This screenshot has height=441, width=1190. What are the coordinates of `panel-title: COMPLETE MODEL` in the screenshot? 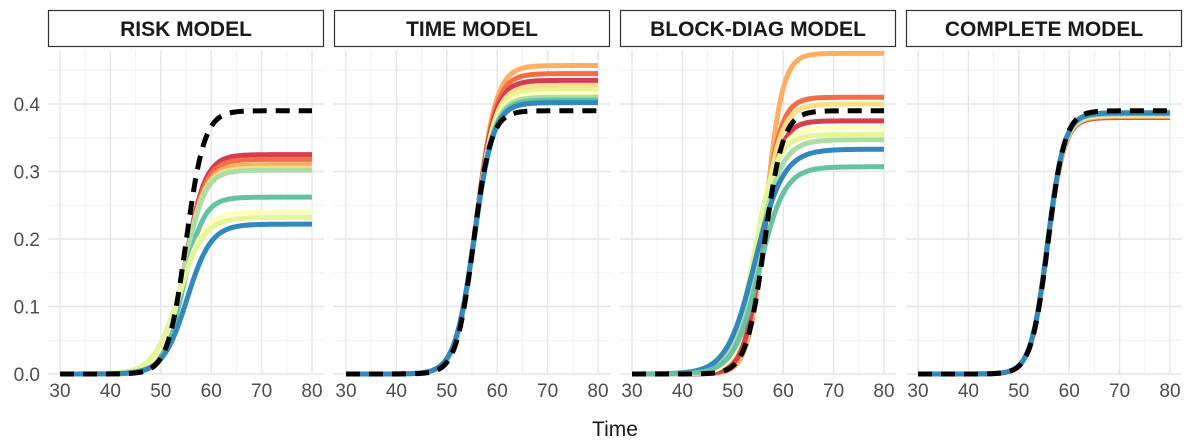 It's located at (1044, 29).